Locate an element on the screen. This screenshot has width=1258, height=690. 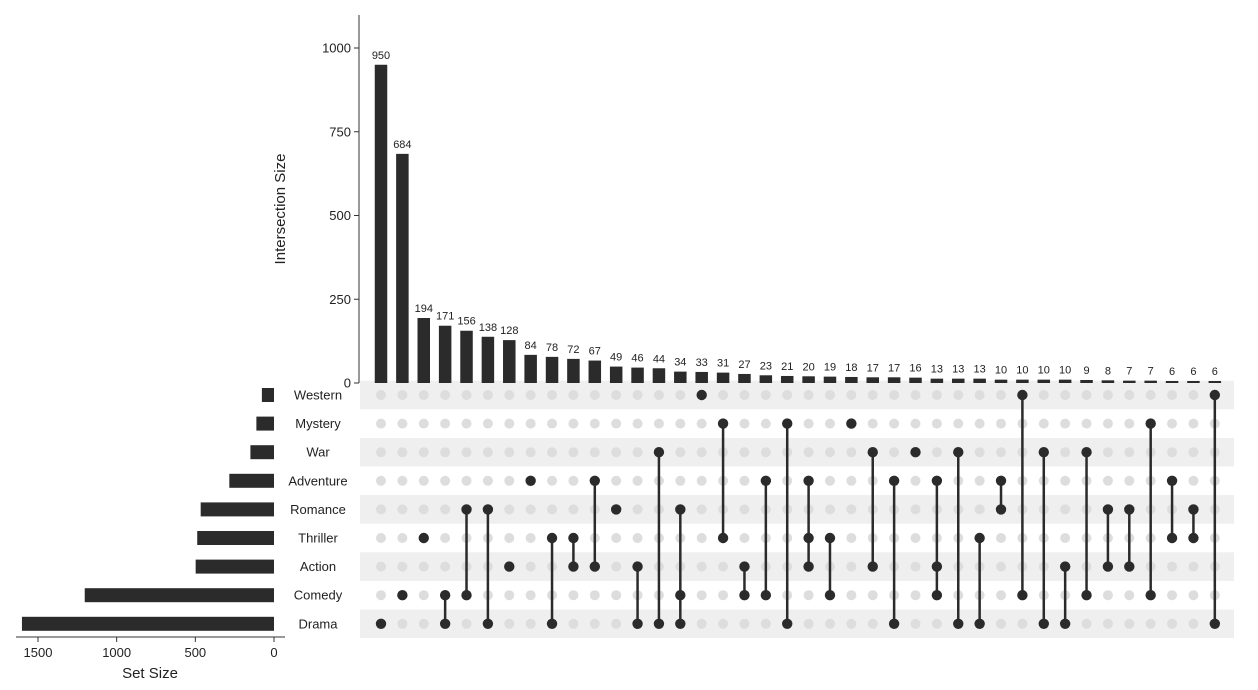
set-size-bar-war is located at coordinates (262, 452).